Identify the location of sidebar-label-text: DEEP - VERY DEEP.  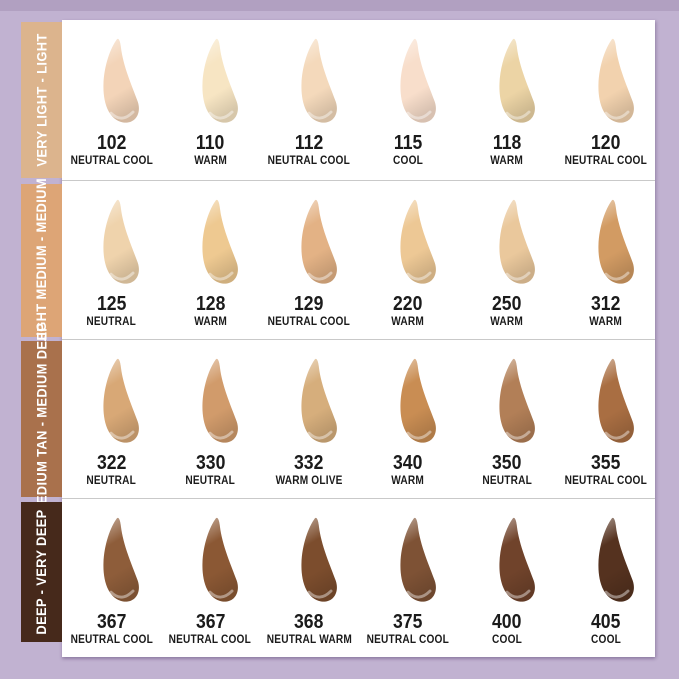
(41, 572).